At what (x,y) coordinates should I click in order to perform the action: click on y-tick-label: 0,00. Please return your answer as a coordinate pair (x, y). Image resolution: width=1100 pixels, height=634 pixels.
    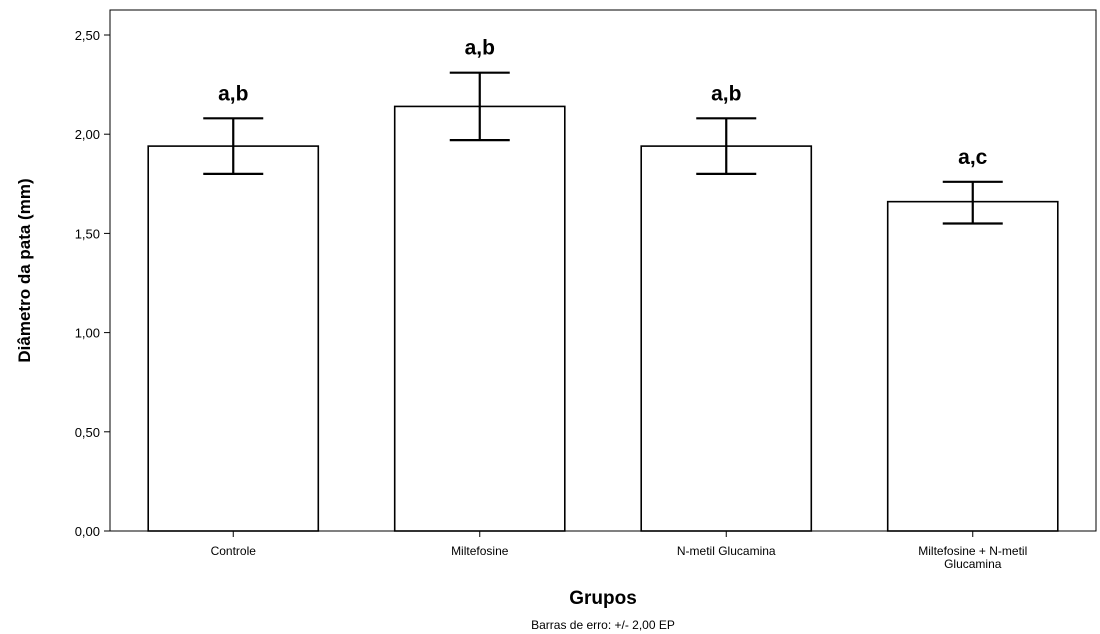
    Looking at the image, I should click on (87, 531).